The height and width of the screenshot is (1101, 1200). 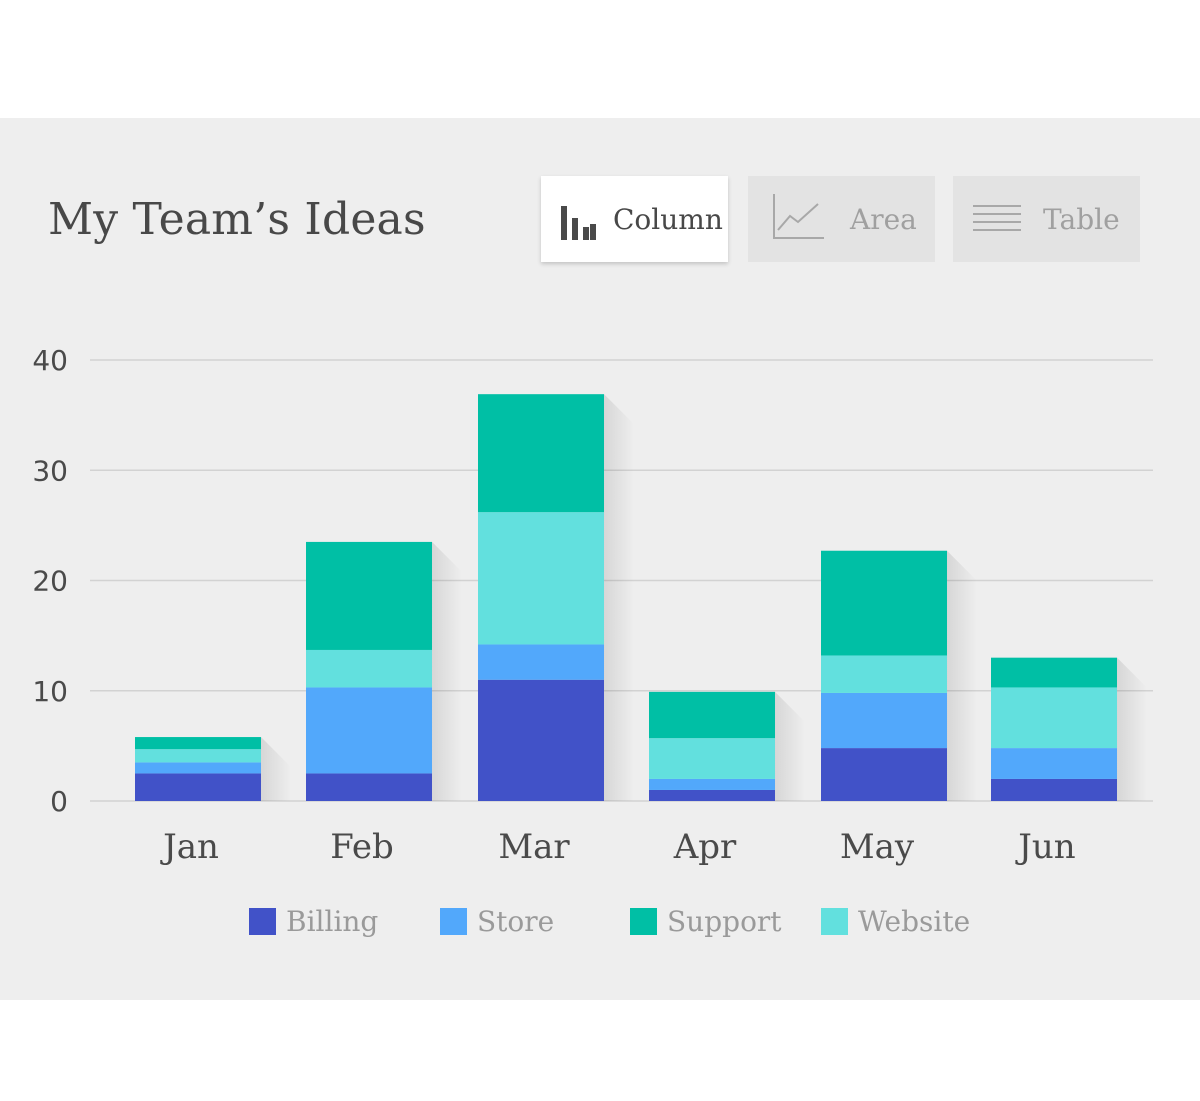 What do you see at coordinates (362, 847) in the screenshot?
I see `x-tick-label: Feb` at bounding box center [362, 847].